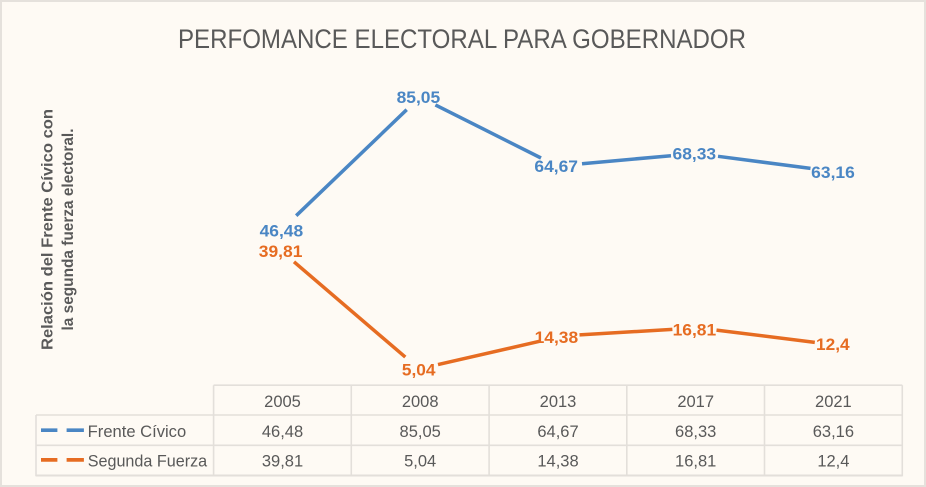 This screenshot has width=926, height=487. What do you see at coordinates (695, 402) in the screenshot?
I see `svg-text: 2017` at bounding box center [695, 402].